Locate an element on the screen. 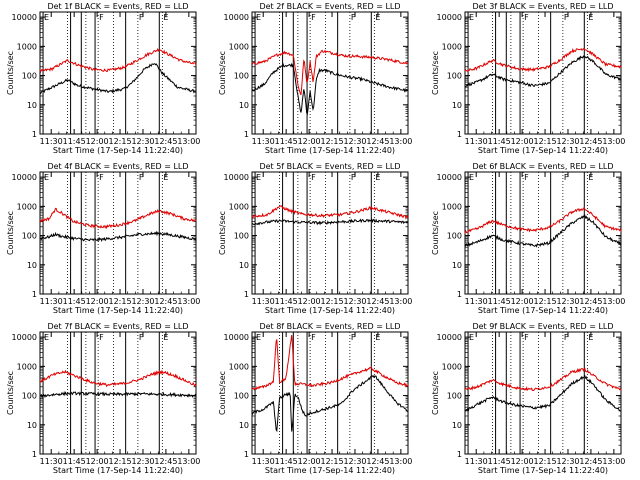  panel-title: Det 8f BLACK = Events, RED = LLD is located at coordinates (329, 326).